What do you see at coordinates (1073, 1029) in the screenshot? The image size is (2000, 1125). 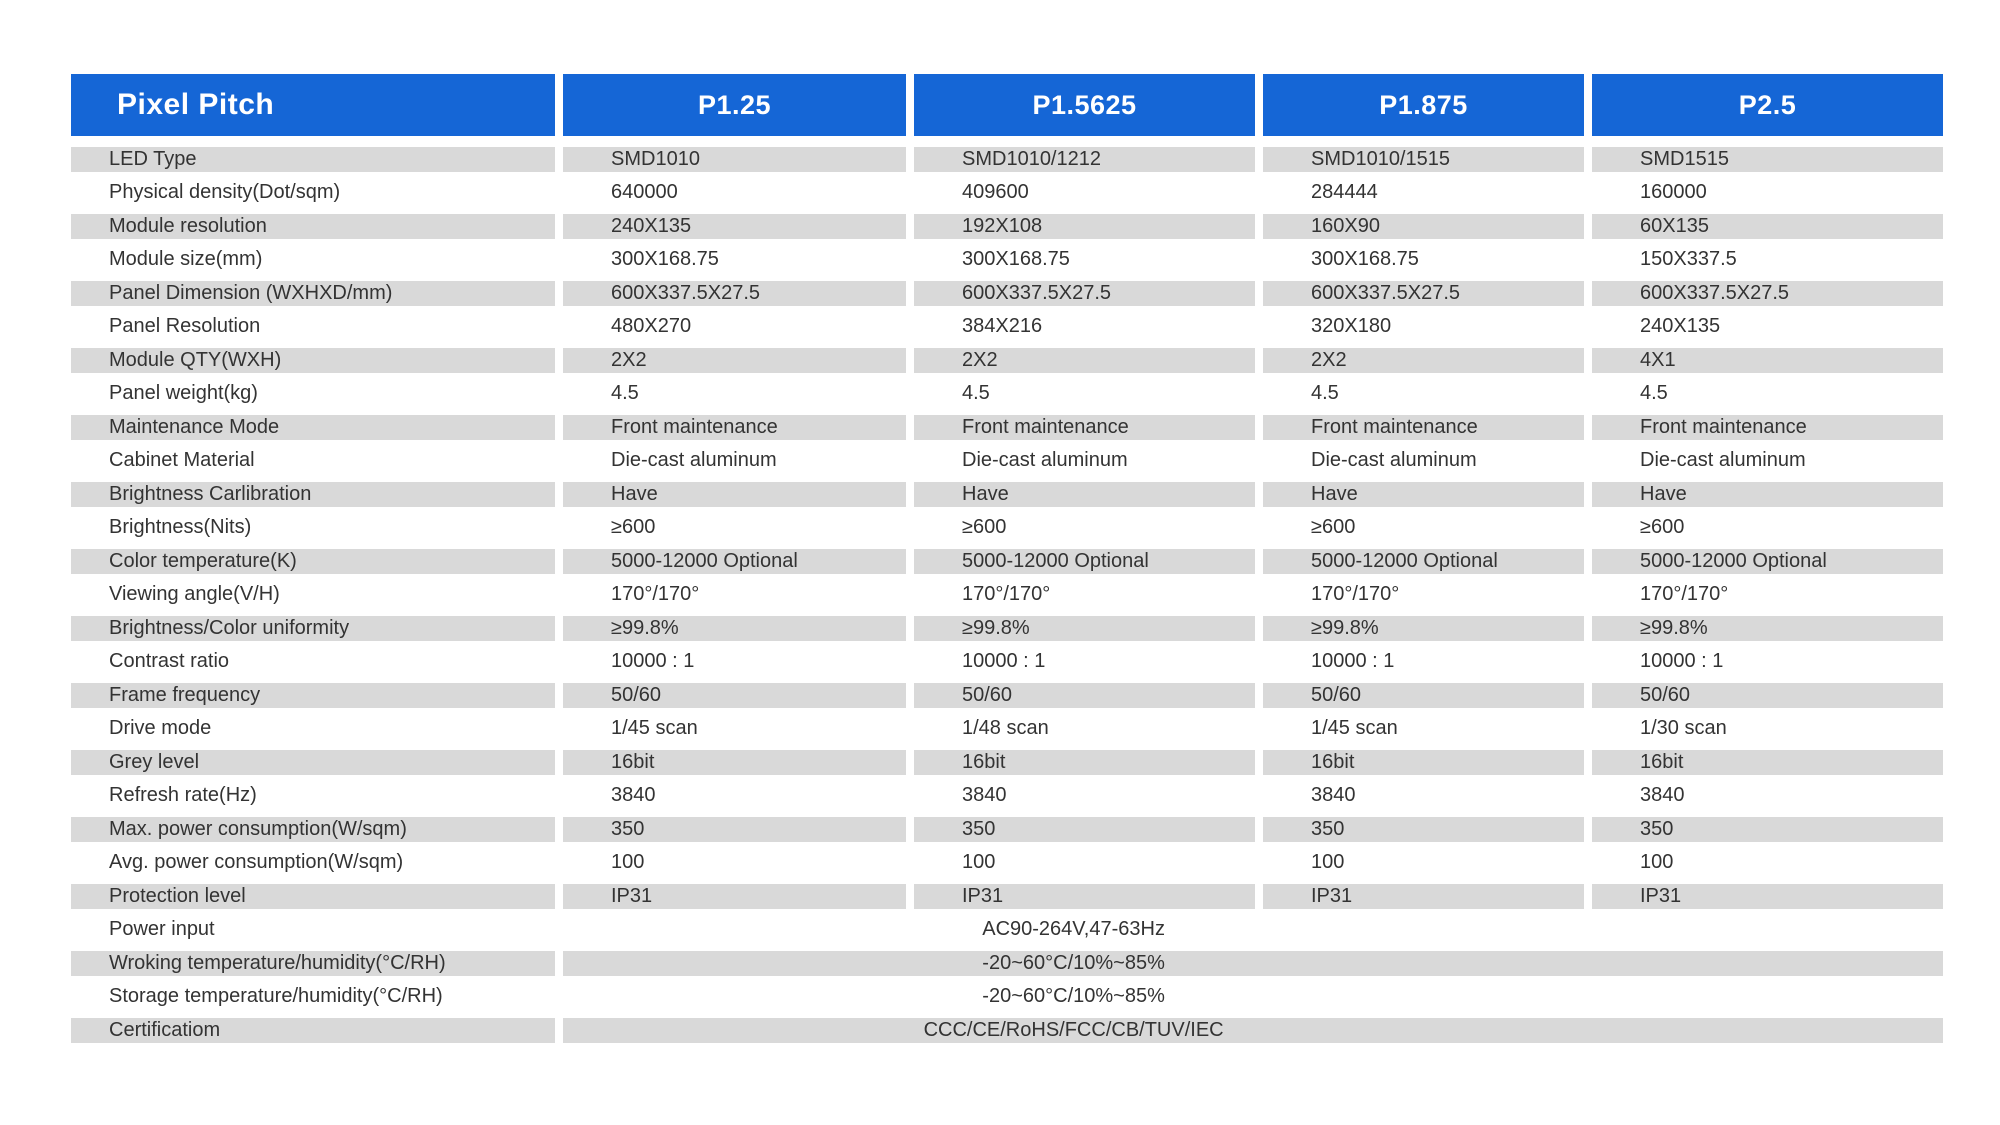 I see `merged-value-text: CCC/CE/RoHS/FCC/CB/TUV/IEC` at bounding box center [1073, 1029].